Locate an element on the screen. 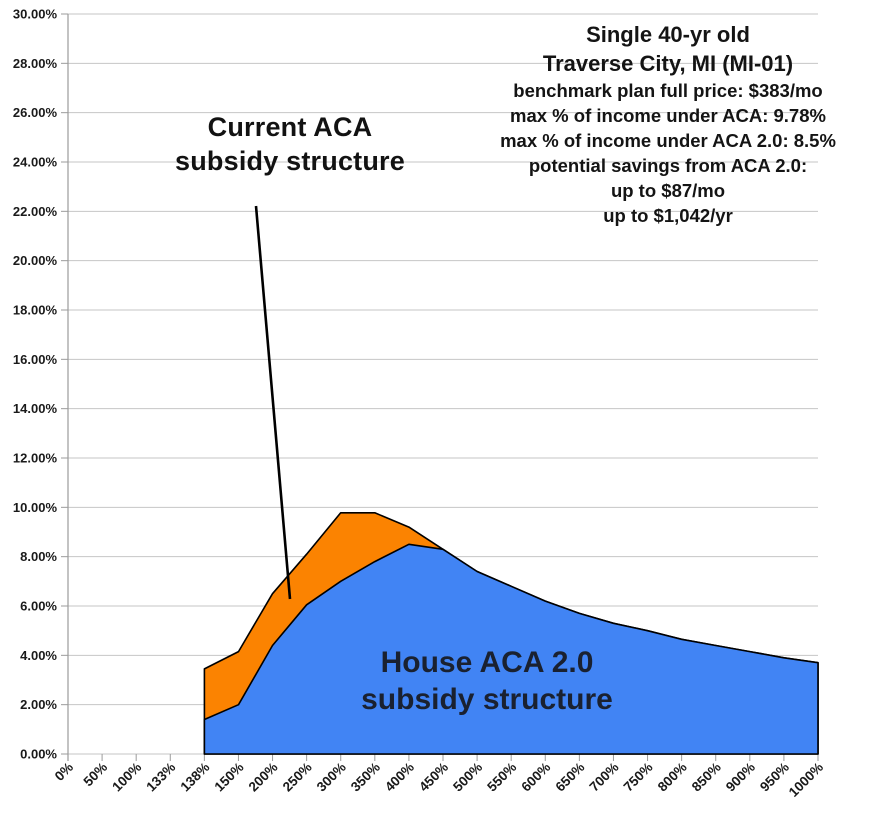 The width and height of the screenshot is (880, 818). x-axis-tick-label: 550% is located at coordinates (501, 777).